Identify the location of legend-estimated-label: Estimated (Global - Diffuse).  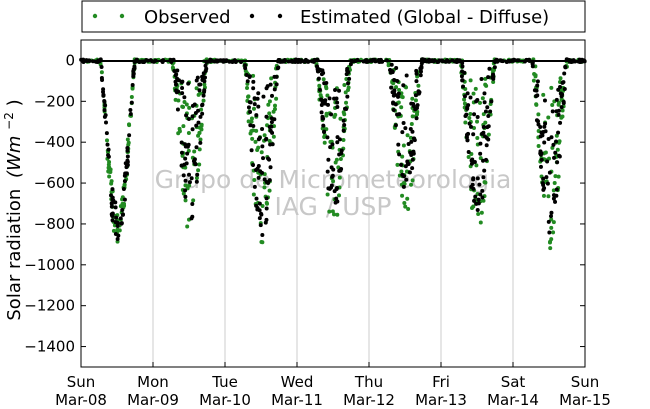
(424, 17).